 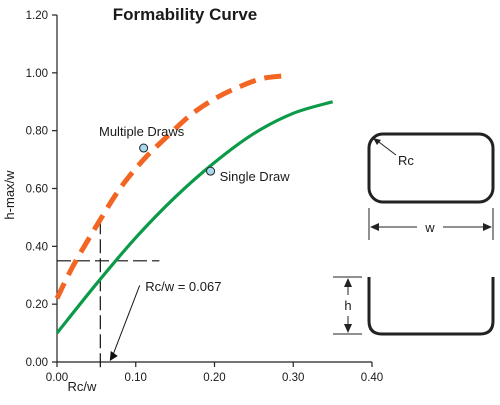 What do you see at coordinates (406, 160) in the screenshot?
I see `radius-label: Rc` at bounding box center [406, 160].